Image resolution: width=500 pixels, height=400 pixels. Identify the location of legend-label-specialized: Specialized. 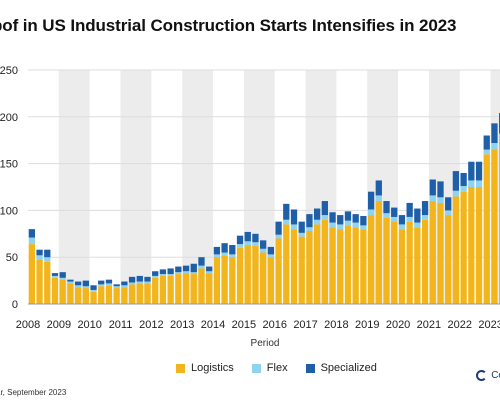
(348, 368).